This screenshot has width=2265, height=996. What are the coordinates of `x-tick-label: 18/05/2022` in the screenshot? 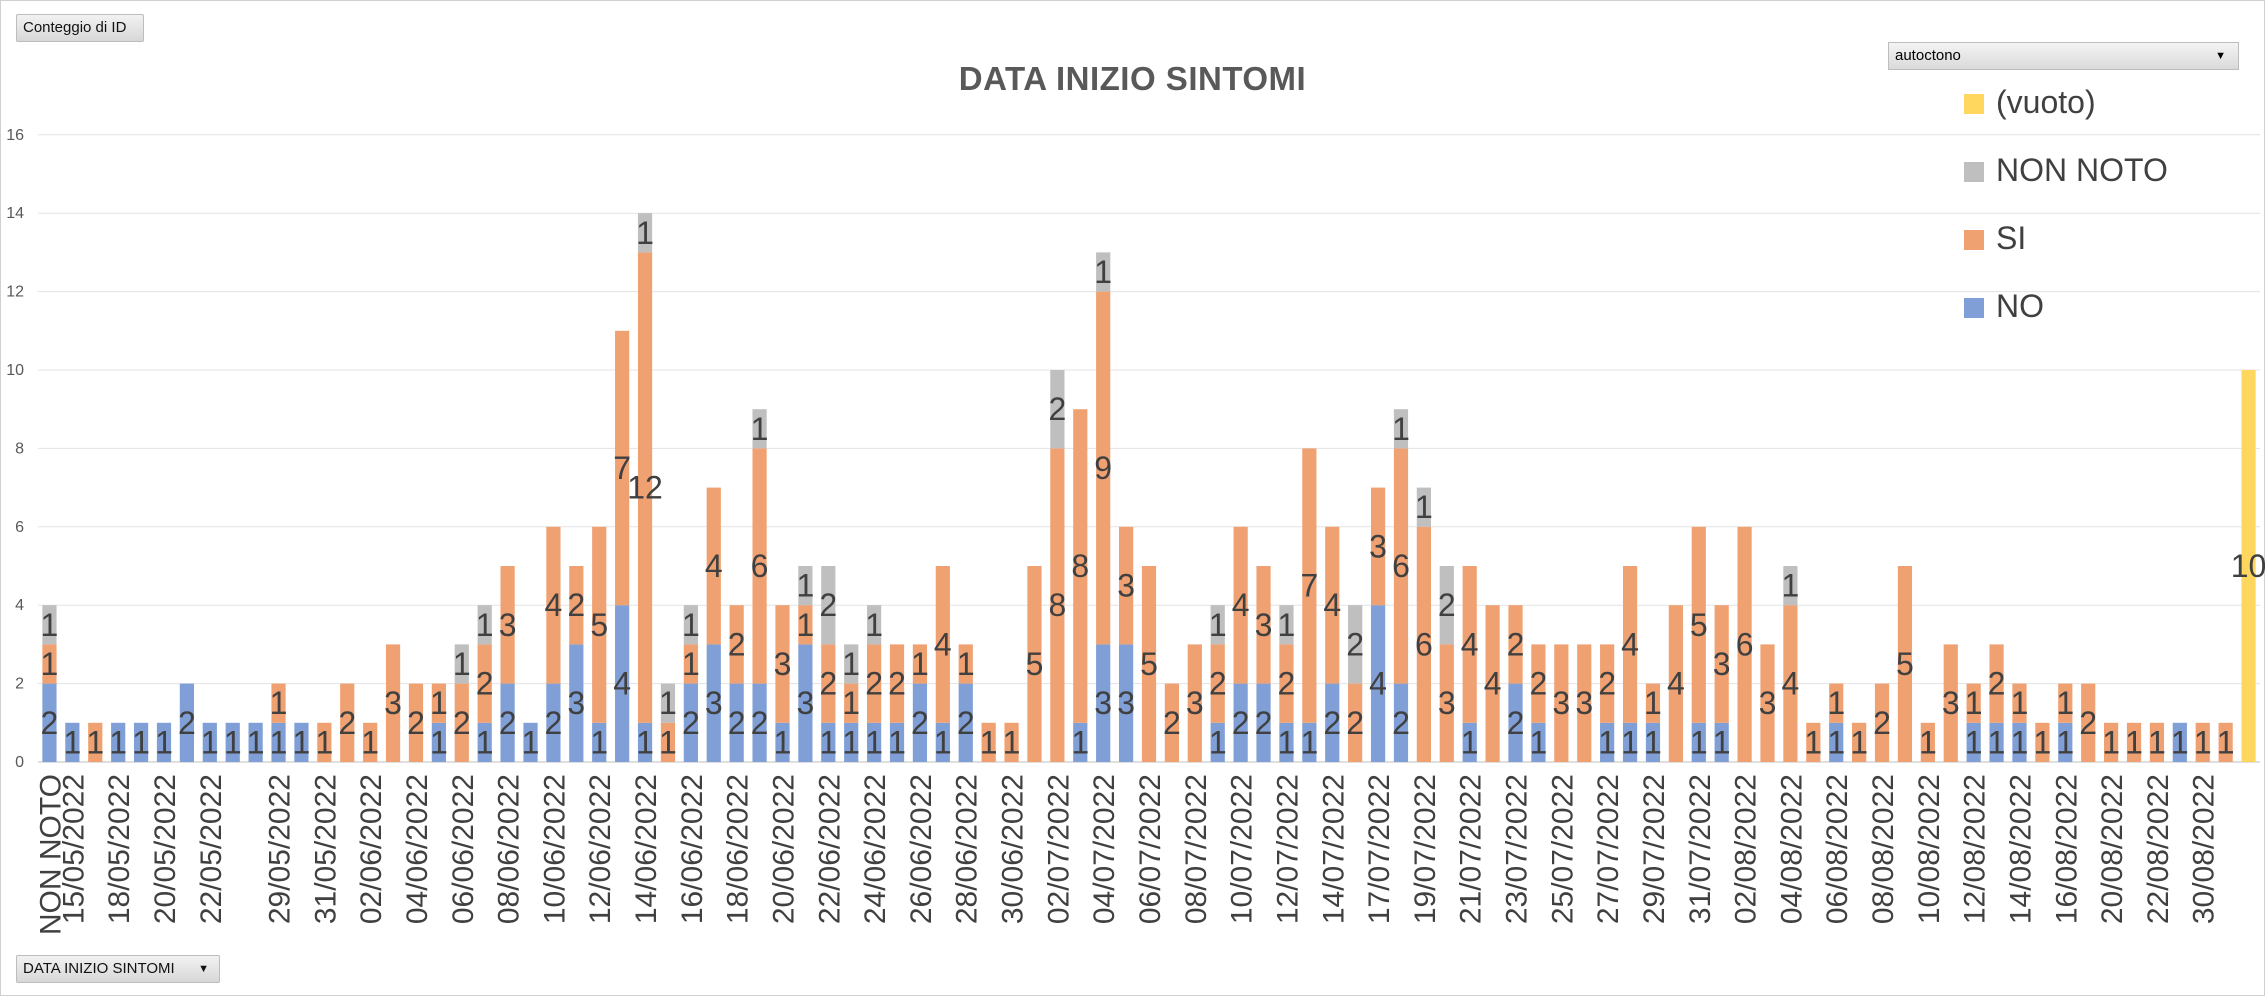 It's located at (119, 849).